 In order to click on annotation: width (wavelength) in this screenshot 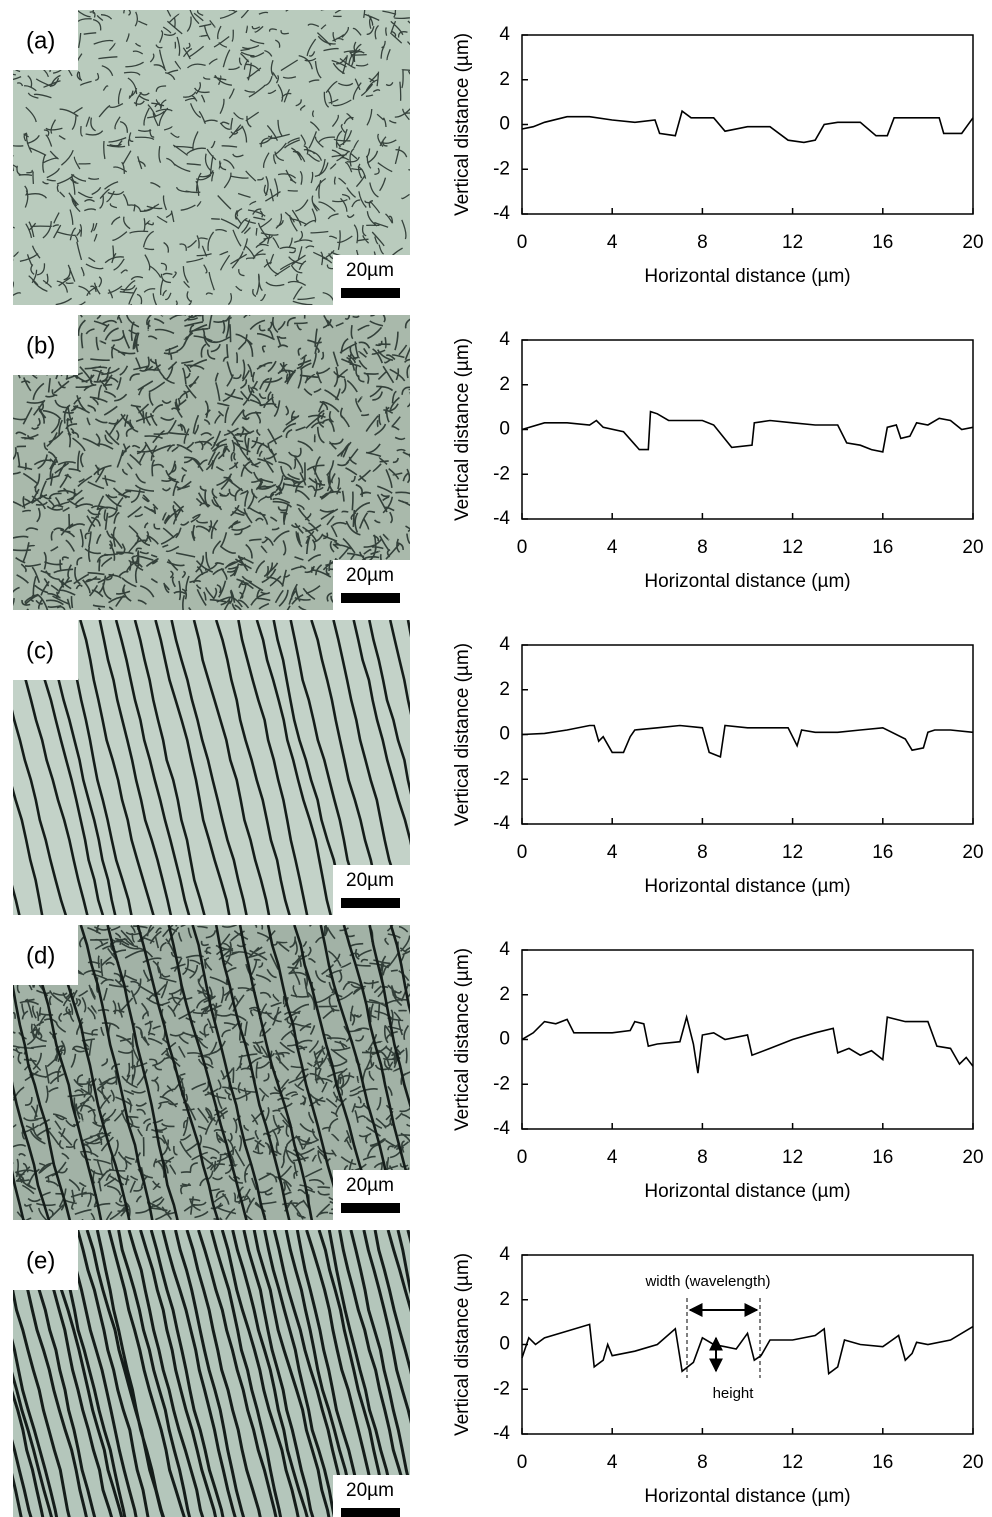, I will do `click(707, 1281)`.